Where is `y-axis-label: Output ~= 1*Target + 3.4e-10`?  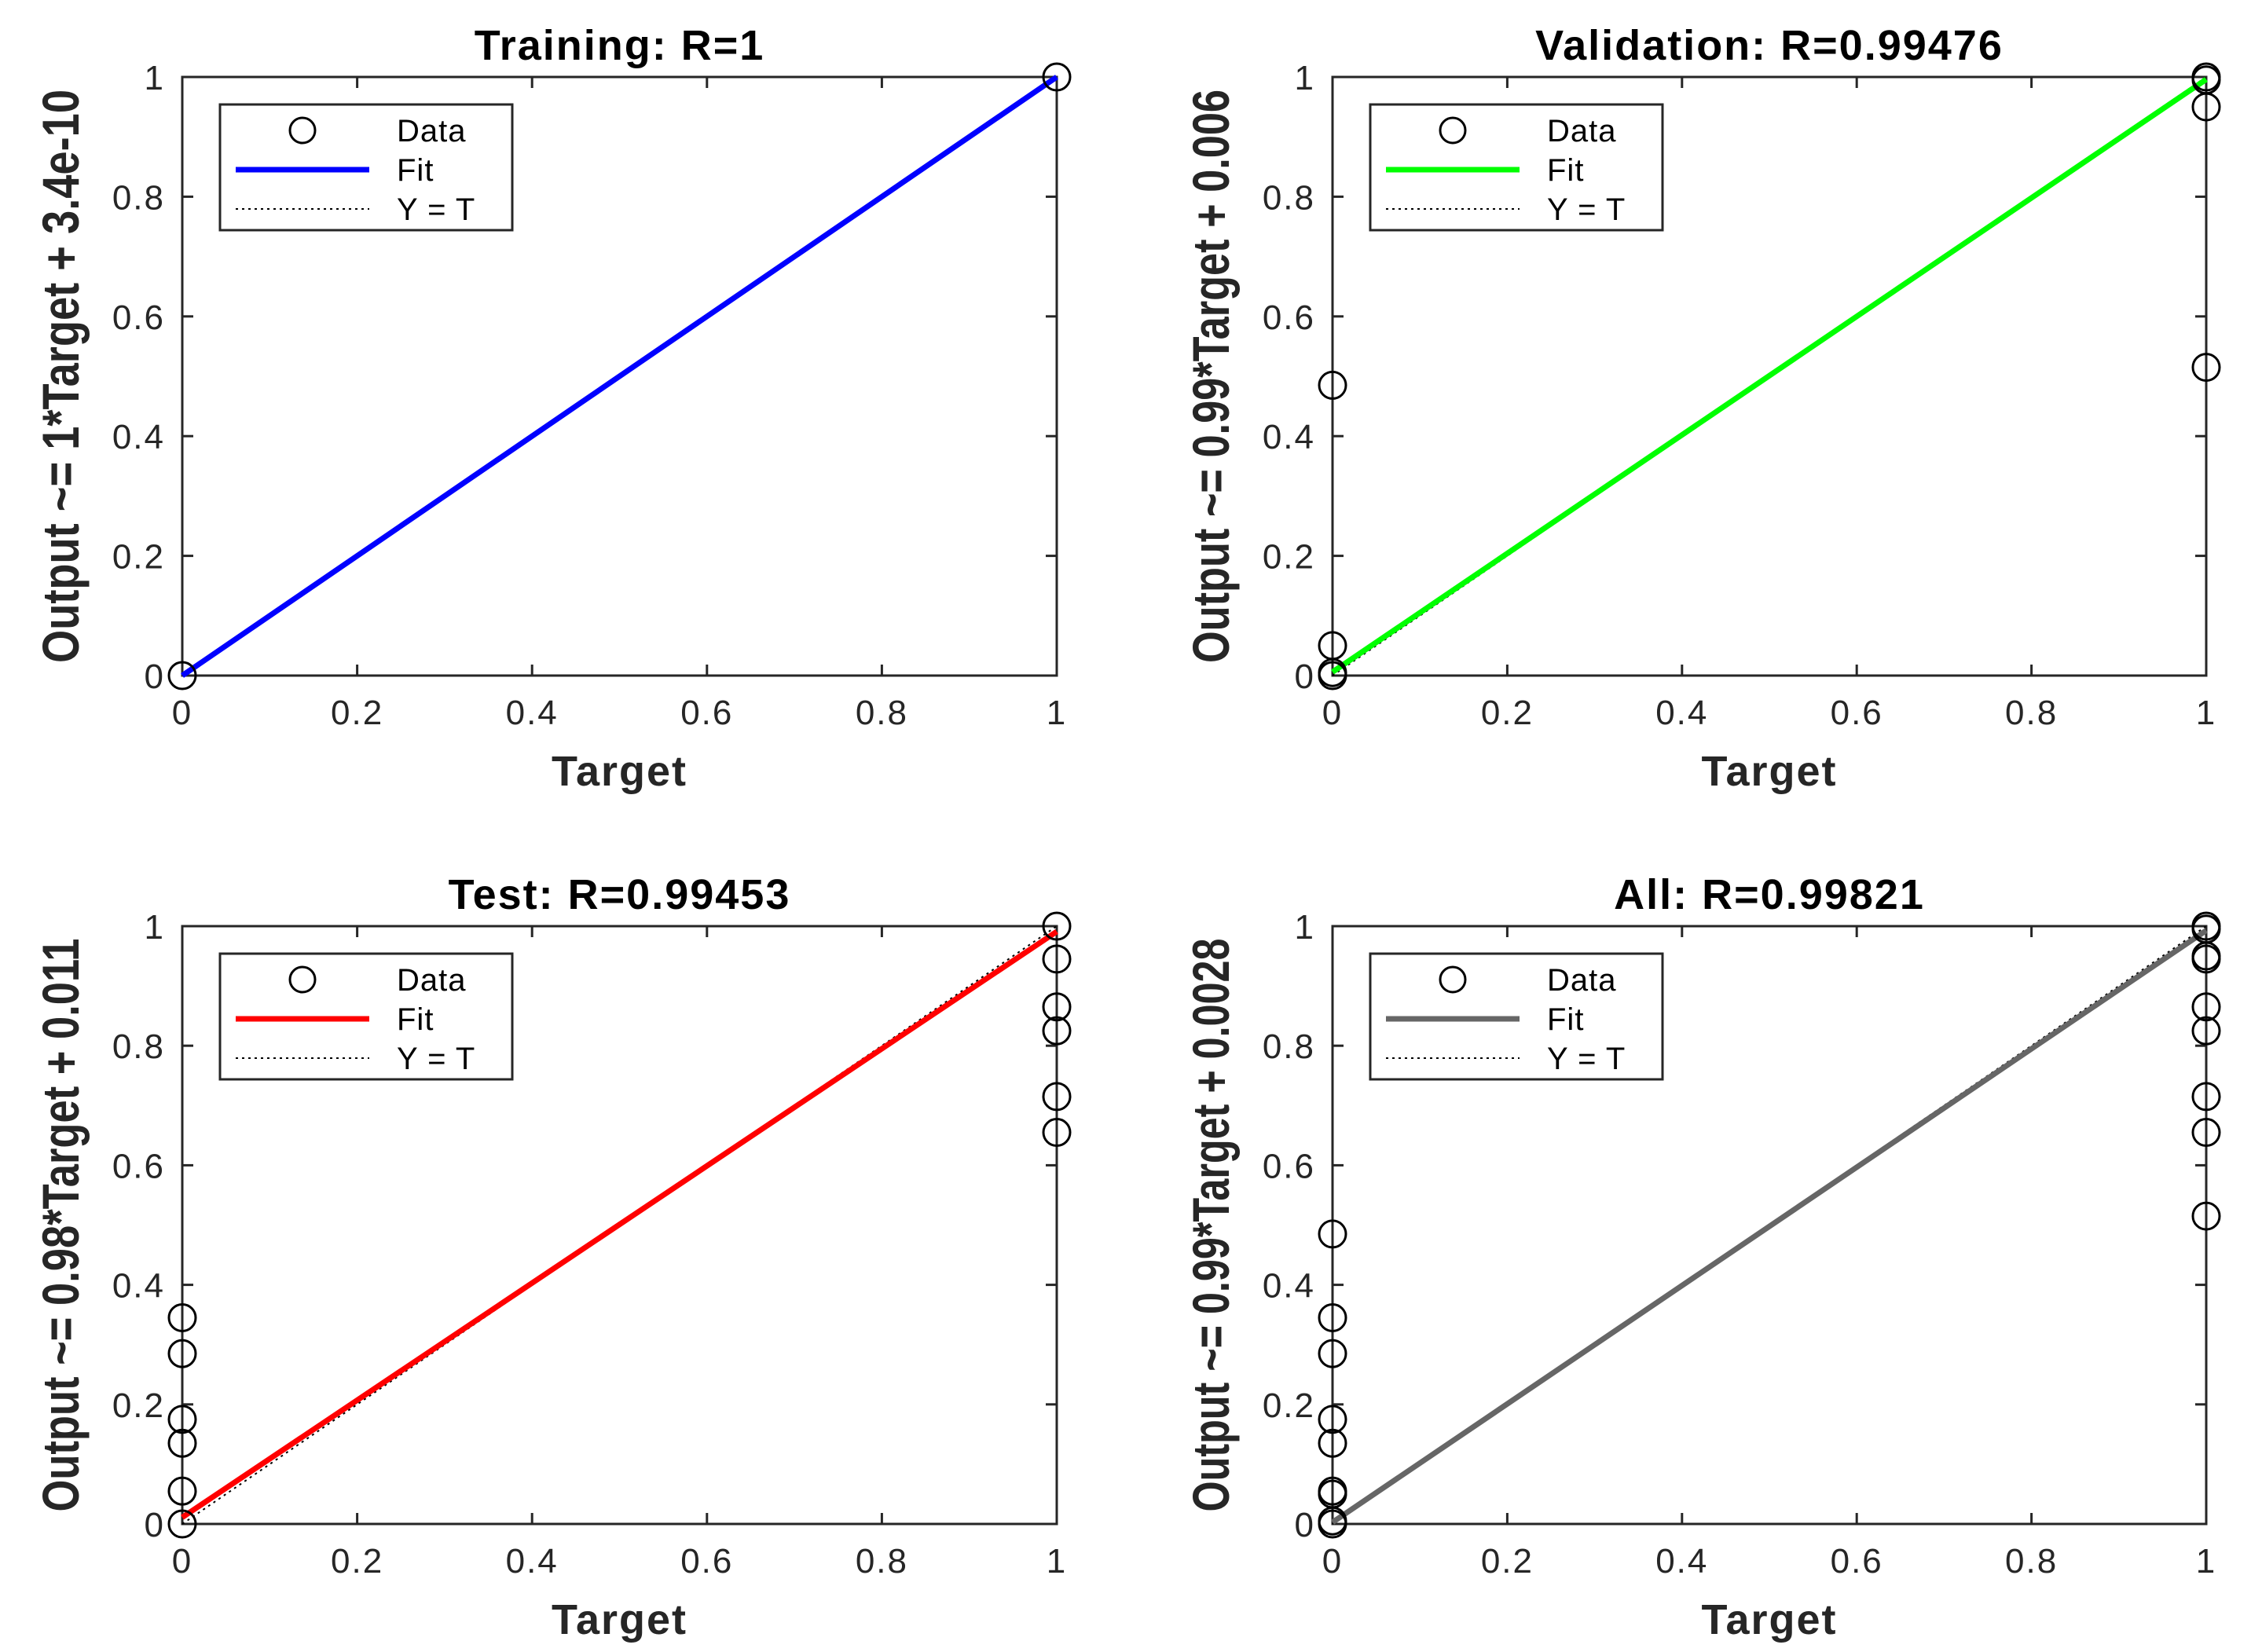
y-axis-label: Output ~= 1*Target + 3.4e-10 is located at coordinates (61, 376).